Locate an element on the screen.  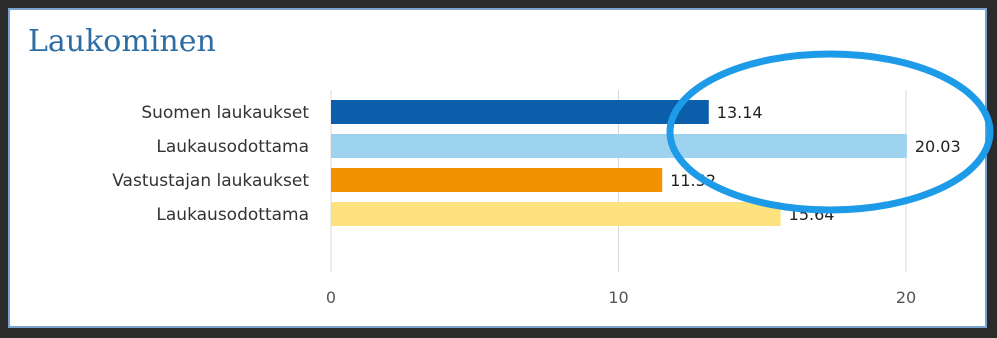
x-tick-label: 10 is located at coordinates (618, 297).